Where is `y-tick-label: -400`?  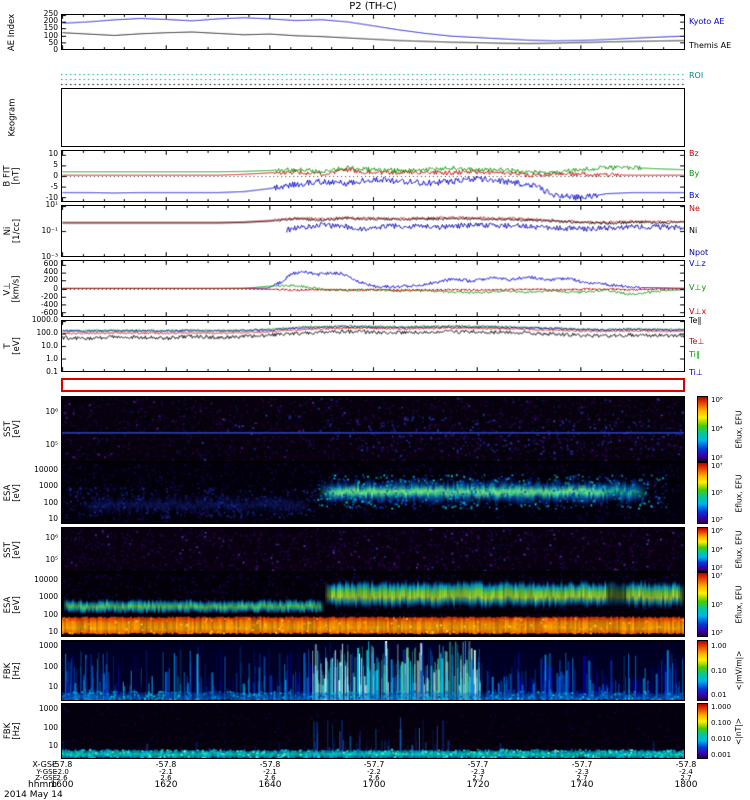
y-tick-label: -400 is located at coordinates (49, 304).